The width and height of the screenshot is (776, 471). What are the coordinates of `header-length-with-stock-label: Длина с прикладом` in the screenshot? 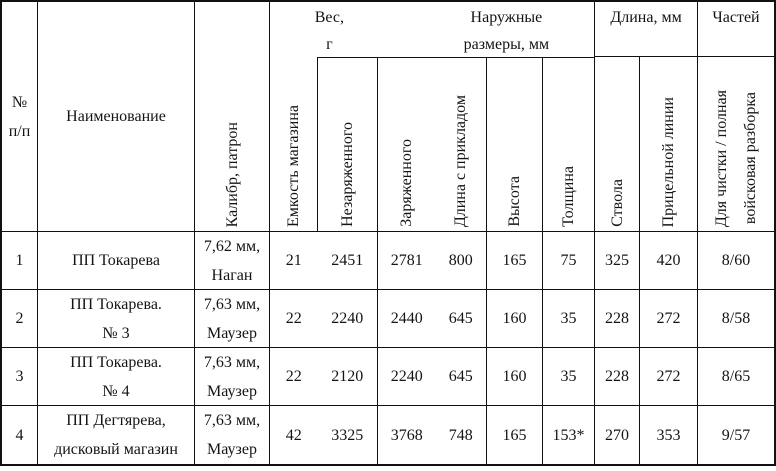 It's located at (461, 160).